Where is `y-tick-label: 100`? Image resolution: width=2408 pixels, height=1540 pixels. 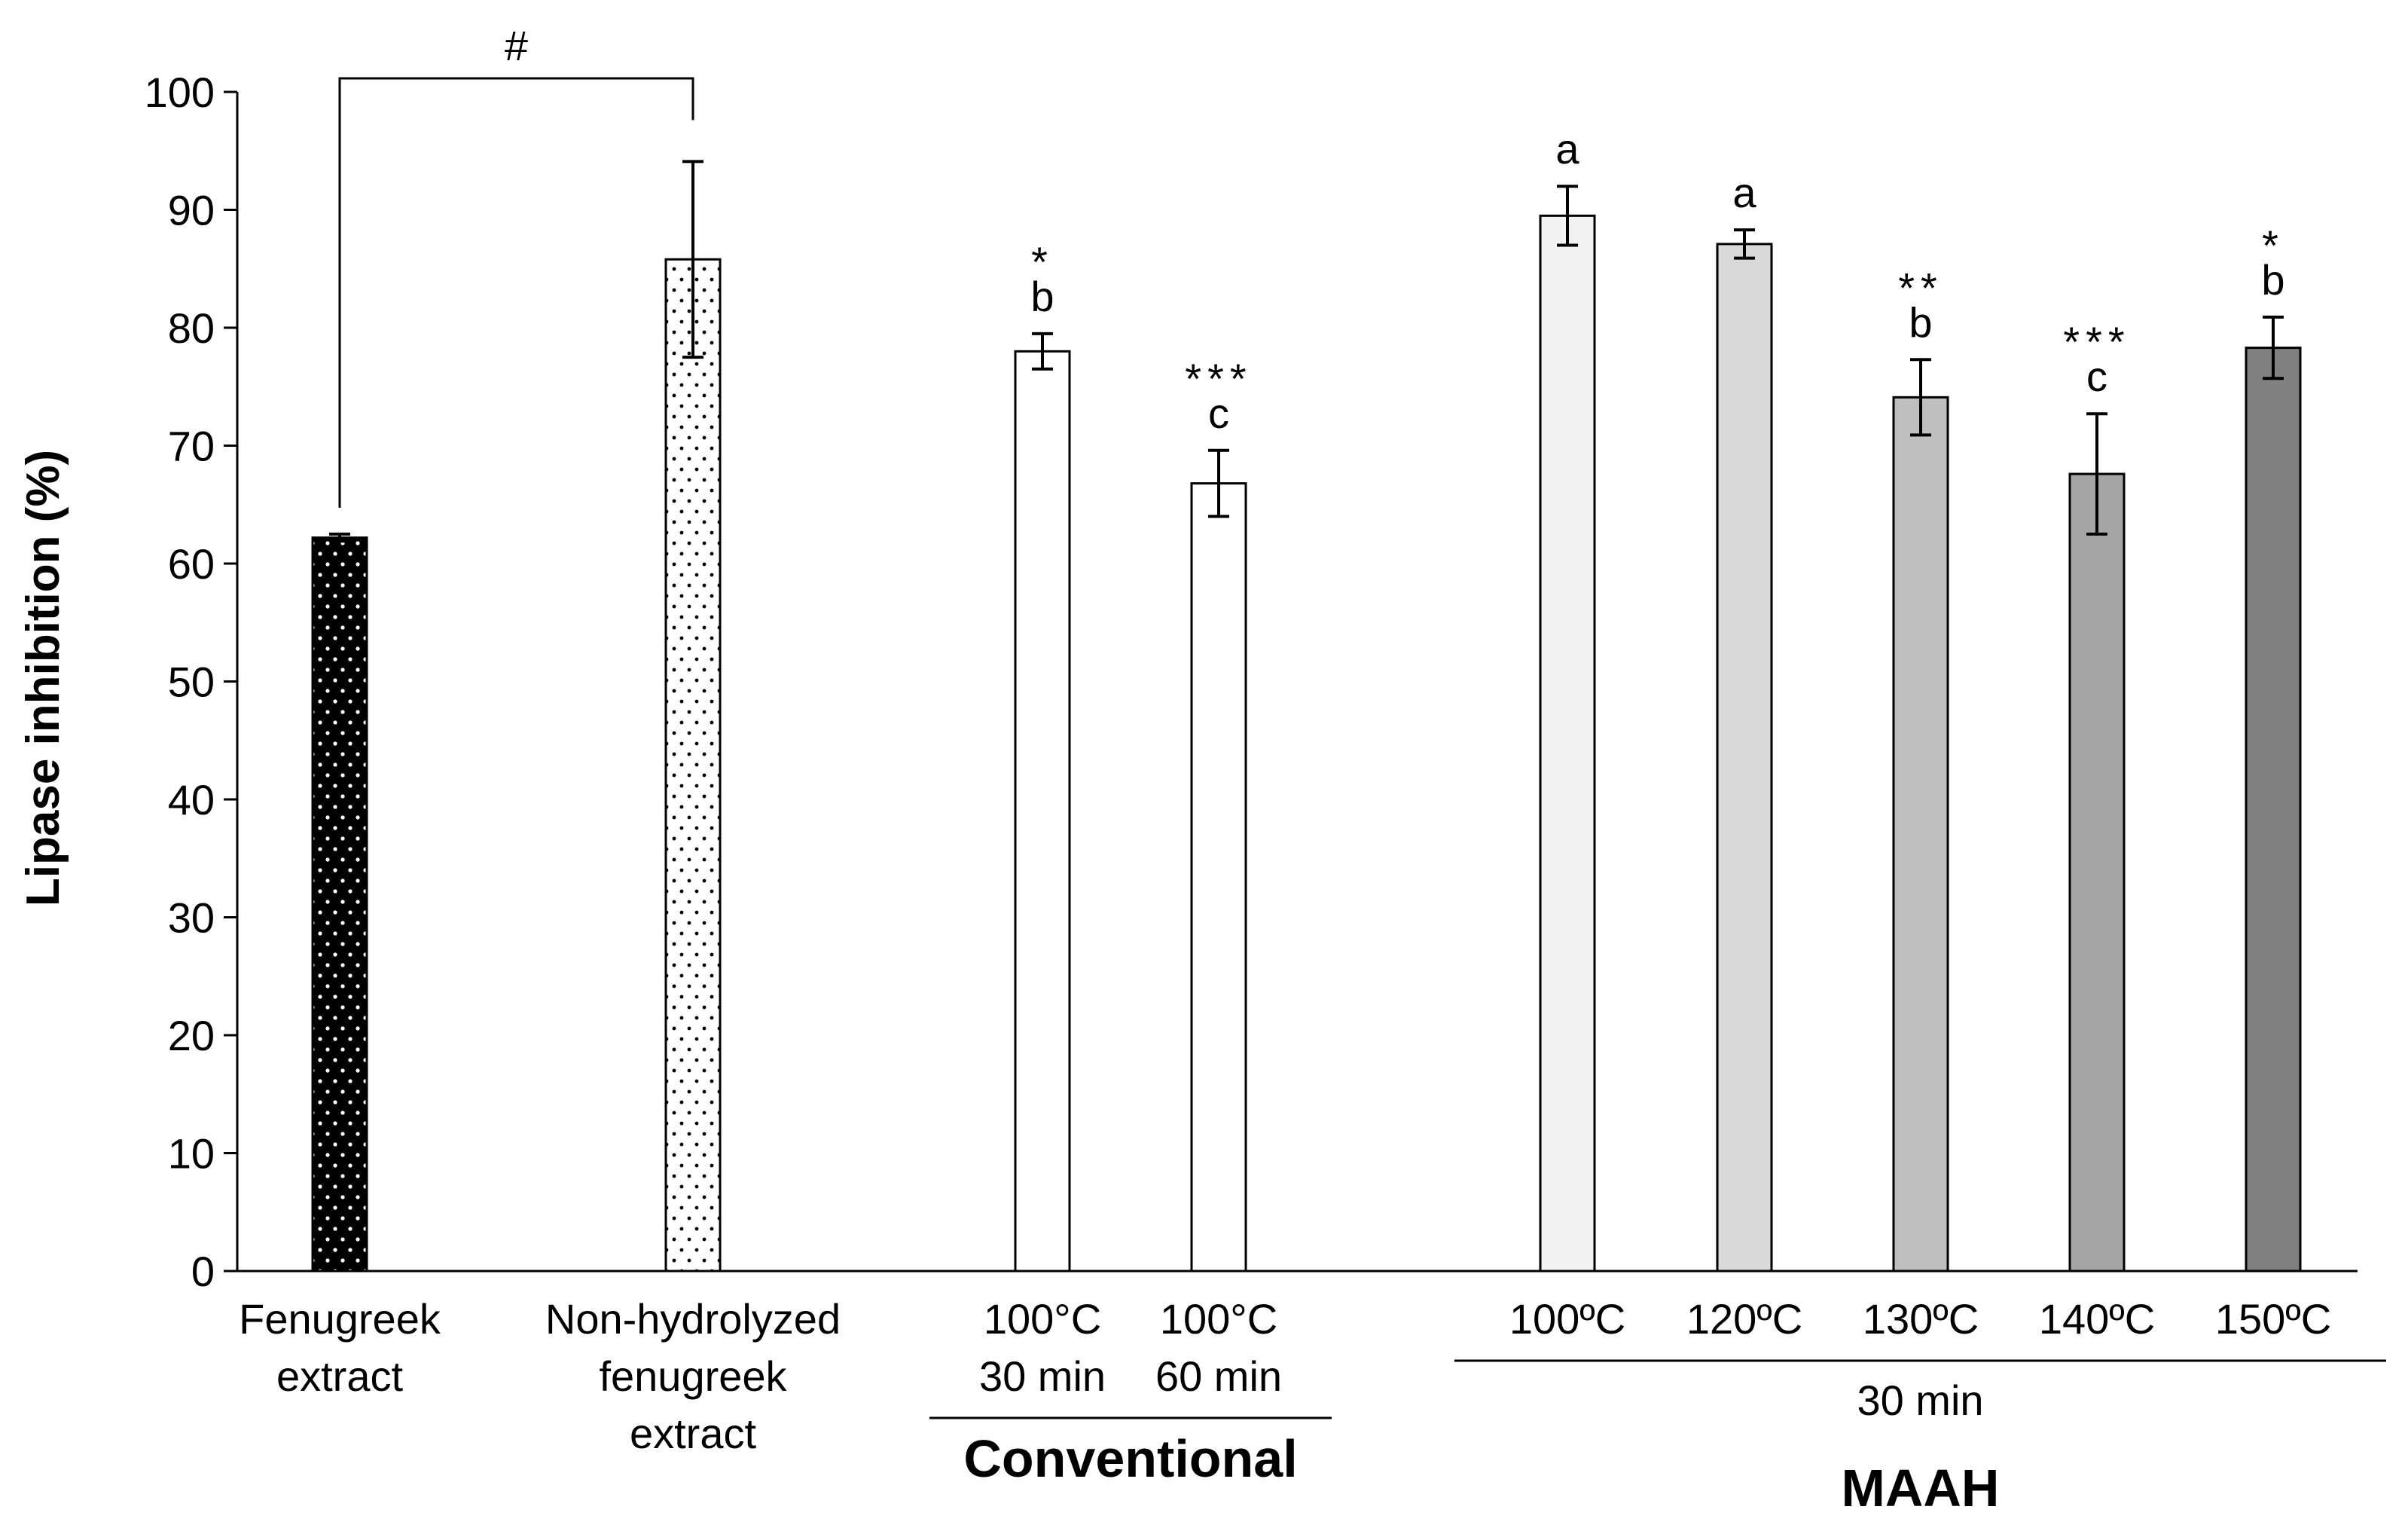
y-tick-label: 100 is located at coordinates (180, 93).